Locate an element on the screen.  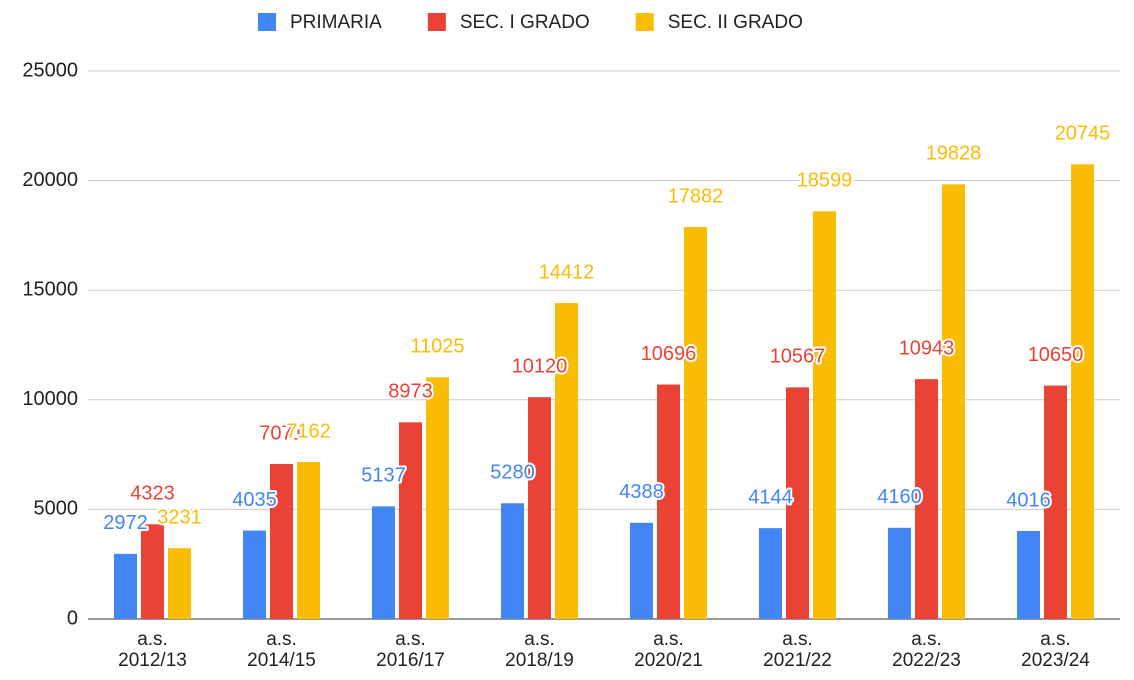
data-label: 5280 is located at coordinates (512, 473).